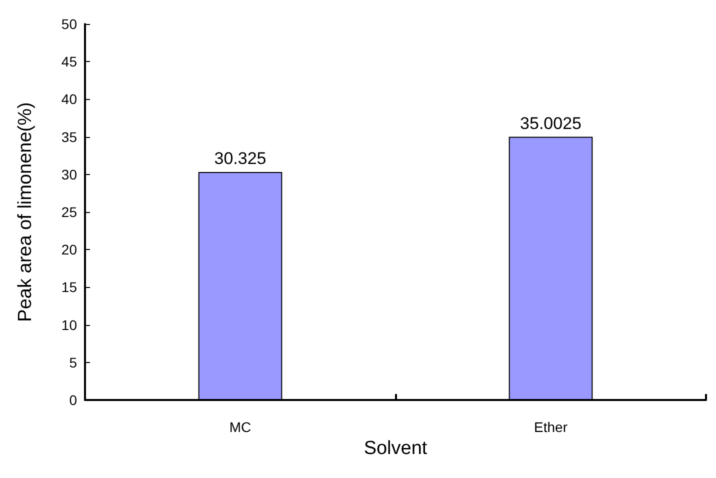 Image resolution: width=716 pixels, height=478 pixels. I want to click on y-tick-label: 45, so click(69, 62).